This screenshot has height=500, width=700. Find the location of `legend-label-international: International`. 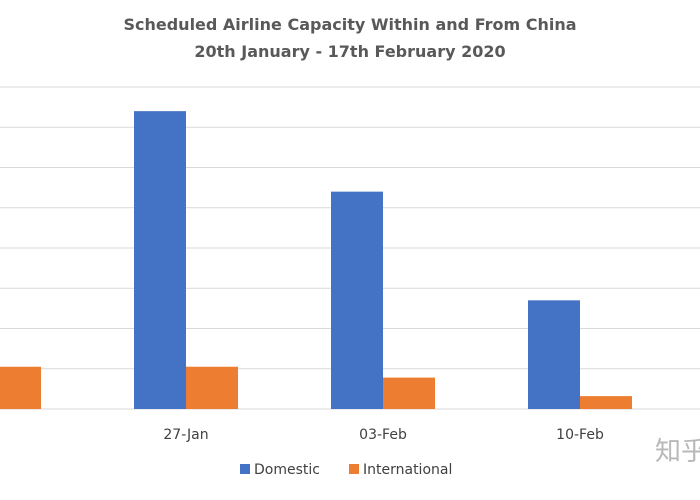

legend-label-international: International is located at coordinates (407, 470).